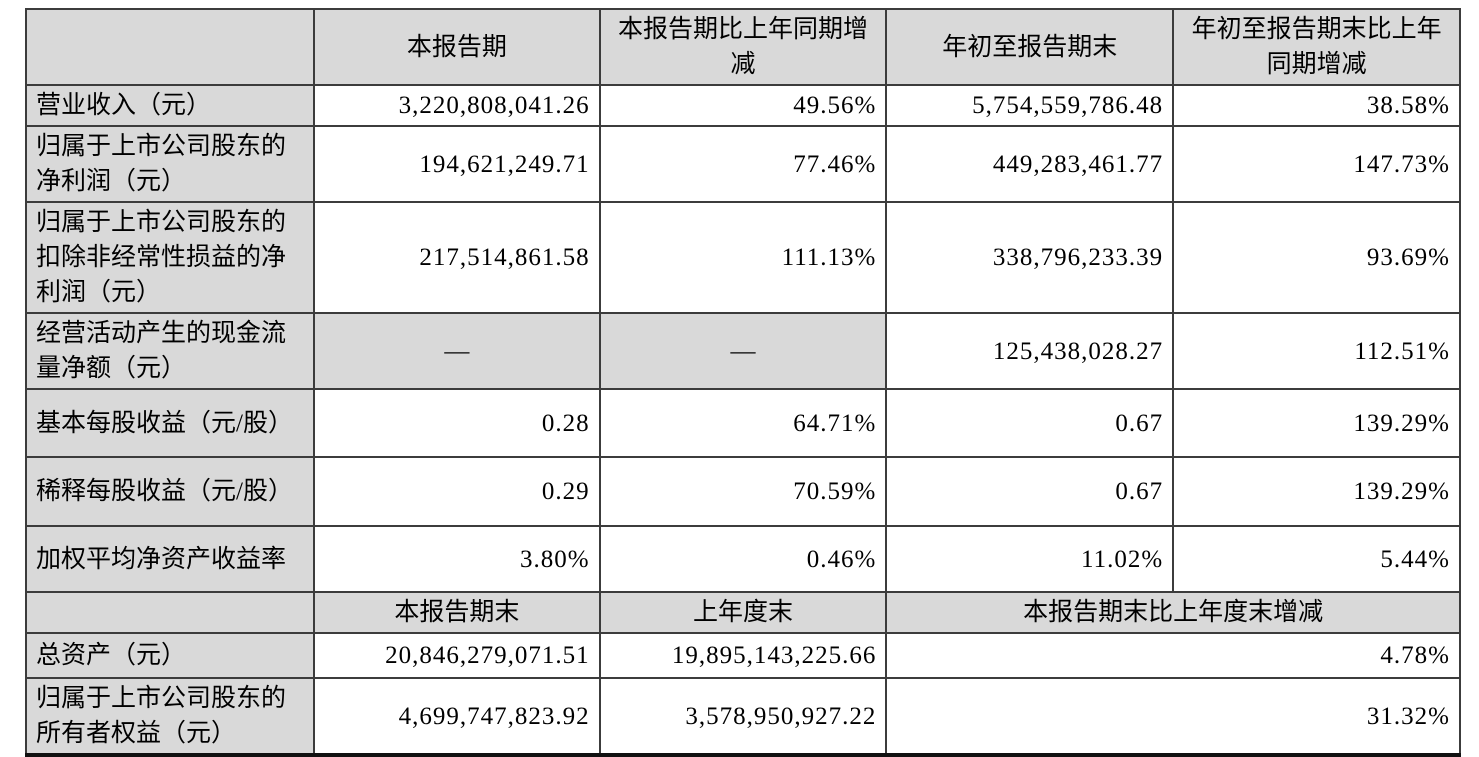 Image resolution: width=1479 pixels, height=757 pixels. Describe the element at coordinates (457, 491) in the screenshot. I see `cell-value: 0.29` at that location.